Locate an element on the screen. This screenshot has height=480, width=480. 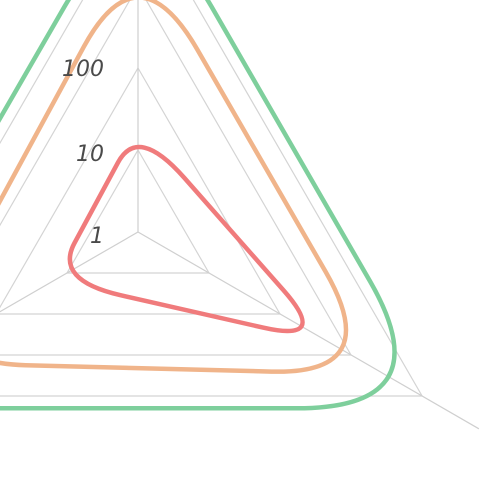
tick-label-1: 1 is located at coordinates (97, 236).